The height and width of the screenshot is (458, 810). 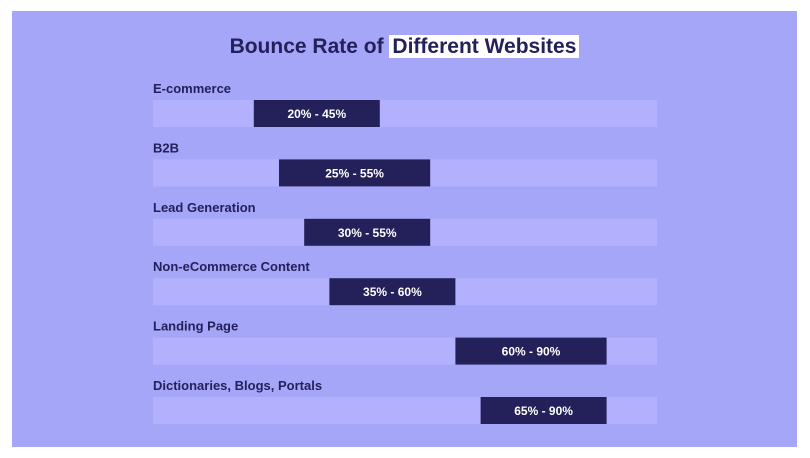 I want to click on range-value-label: 20% - 45%, so click(x=316, y=114).